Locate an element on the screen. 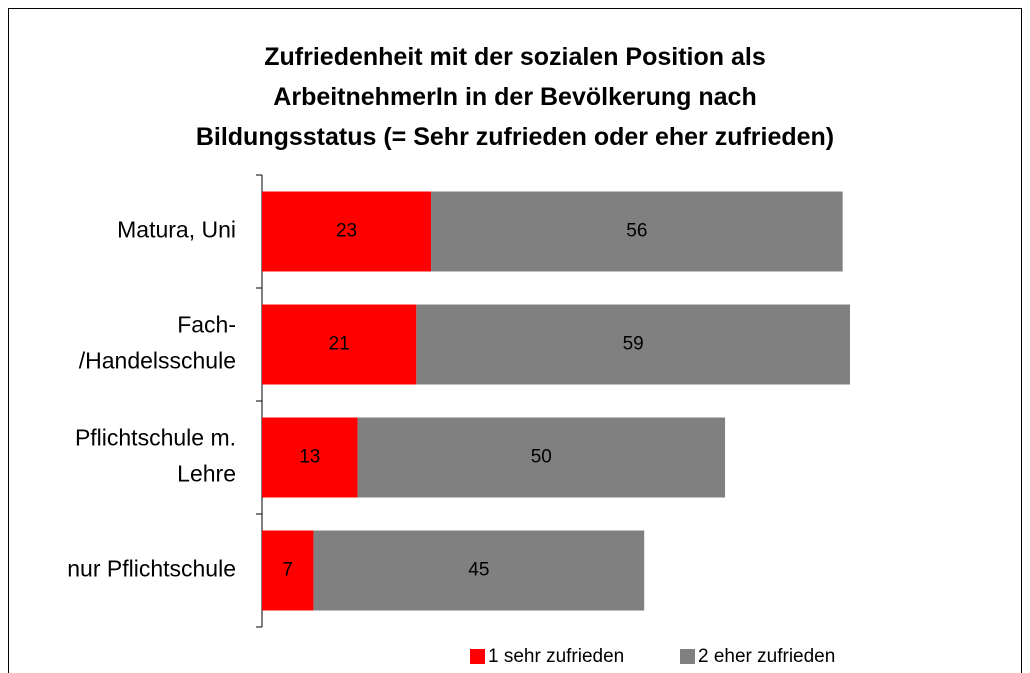 This screenshot has height=673, width=1030. value-label: 23 is located at coordinates (346, 231).